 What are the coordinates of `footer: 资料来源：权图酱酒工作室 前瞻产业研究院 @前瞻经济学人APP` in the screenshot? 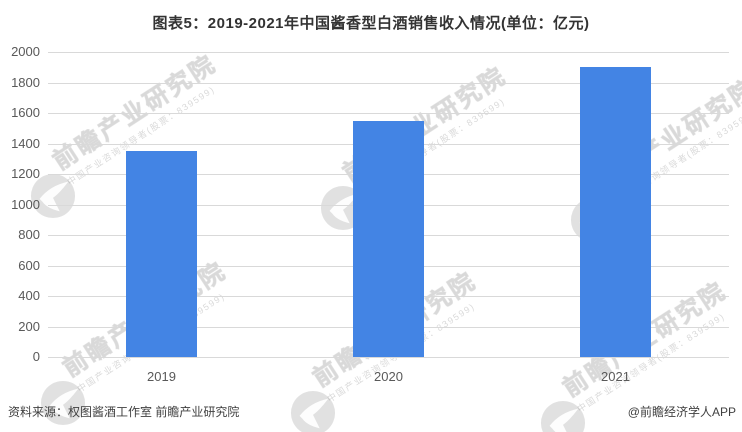 It's located at (372, 411).